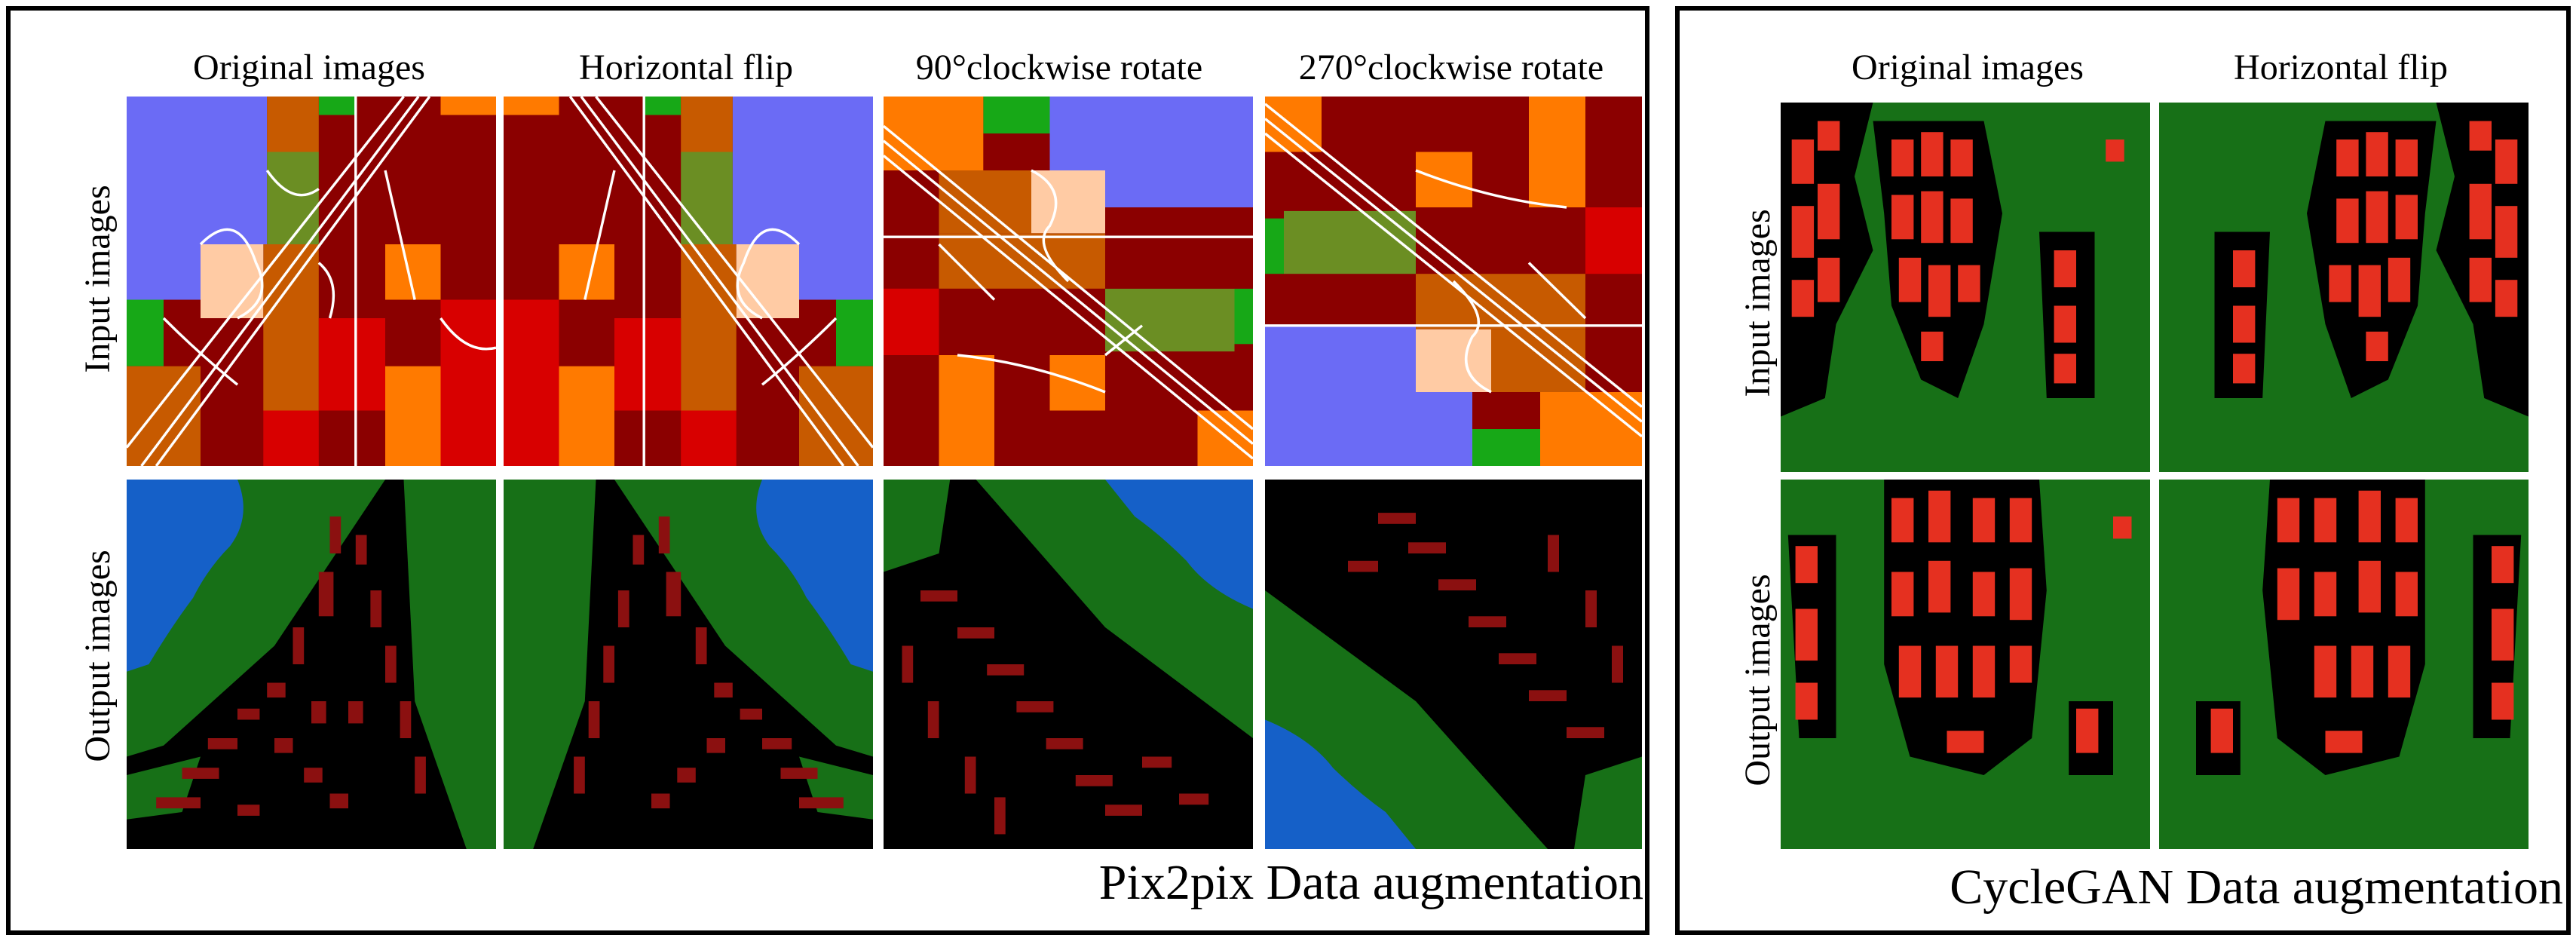 Image resolution: width=2576 pixels, height=941 pixels. Describe the element at coordinates (98, 279) in the screenshot. I see `pix2pix-row-label-input: Input images` at that location.